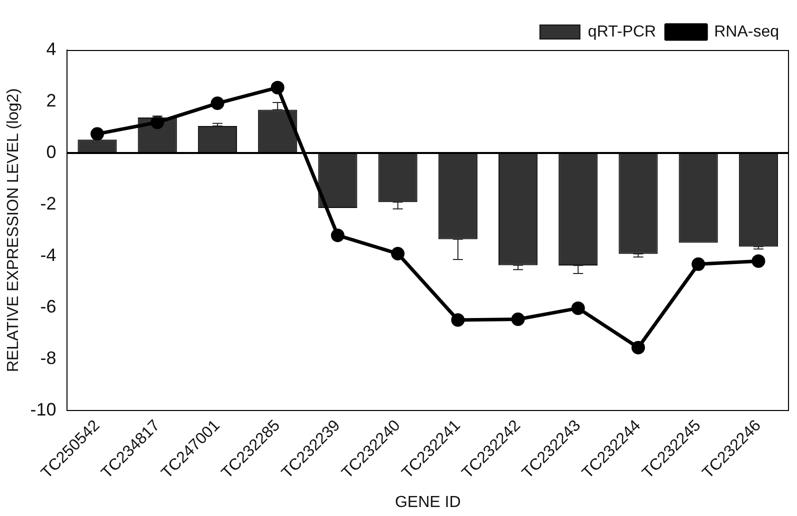 Image resolution: width=797 pixels, height=516 pixels. What do you see at coordinates (48, 306) in the screenshot?
I see `y-tick-label: -6` at bounding box center [48, 306].